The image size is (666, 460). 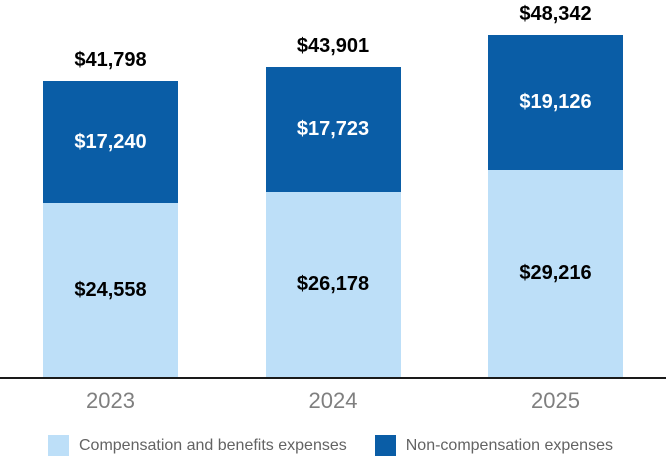 I want to click on x-axis-label-2024: 2024, so click(x=333, y=400).